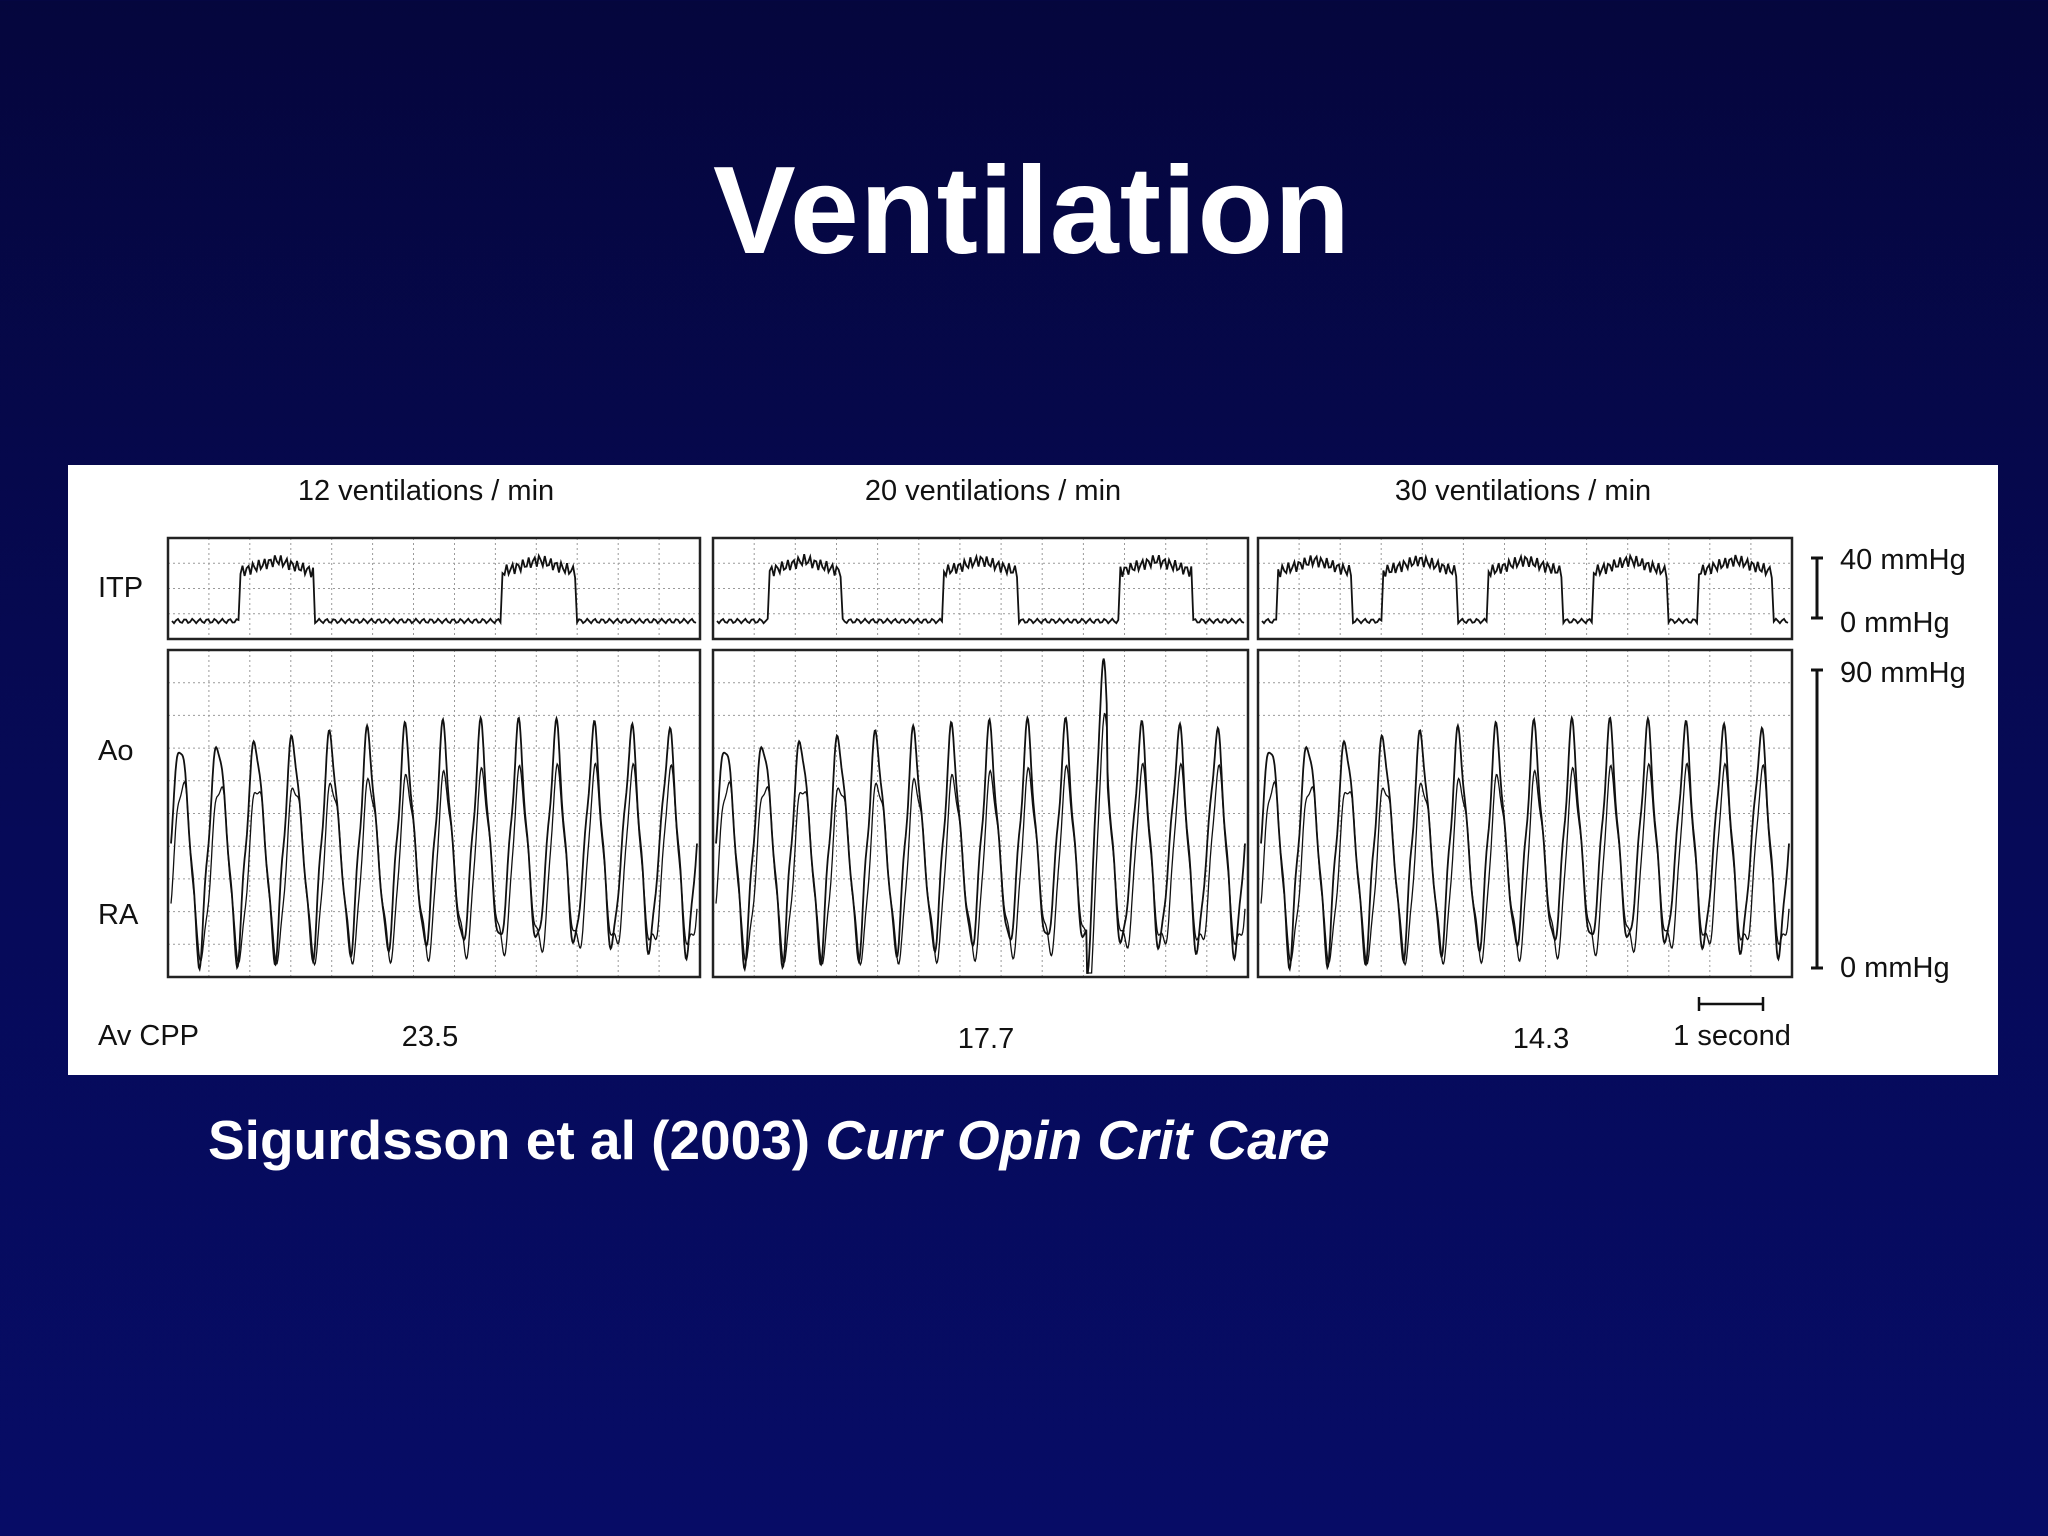 The image size is (2048, 1536). I want to click on time-scale-label: 1 second, so click(1732, 1036).